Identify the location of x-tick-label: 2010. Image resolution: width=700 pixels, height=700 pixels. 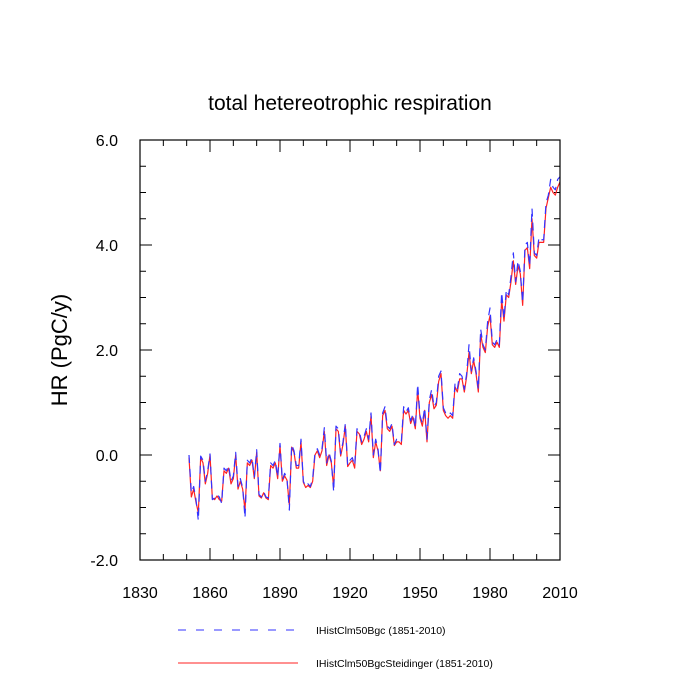
(560, 593).